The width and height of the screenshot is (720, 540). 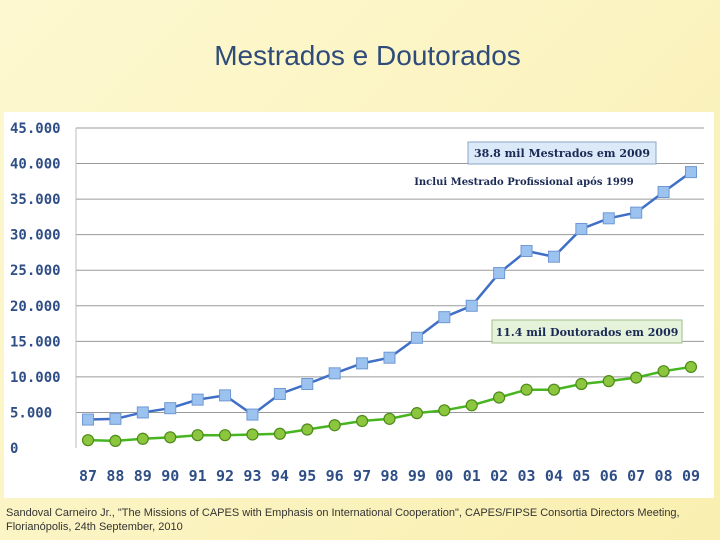 What do you see at coordinates (143, 476) in the screenshot?
I see `x-tick-label: 89` at bounding box center [143, 476].